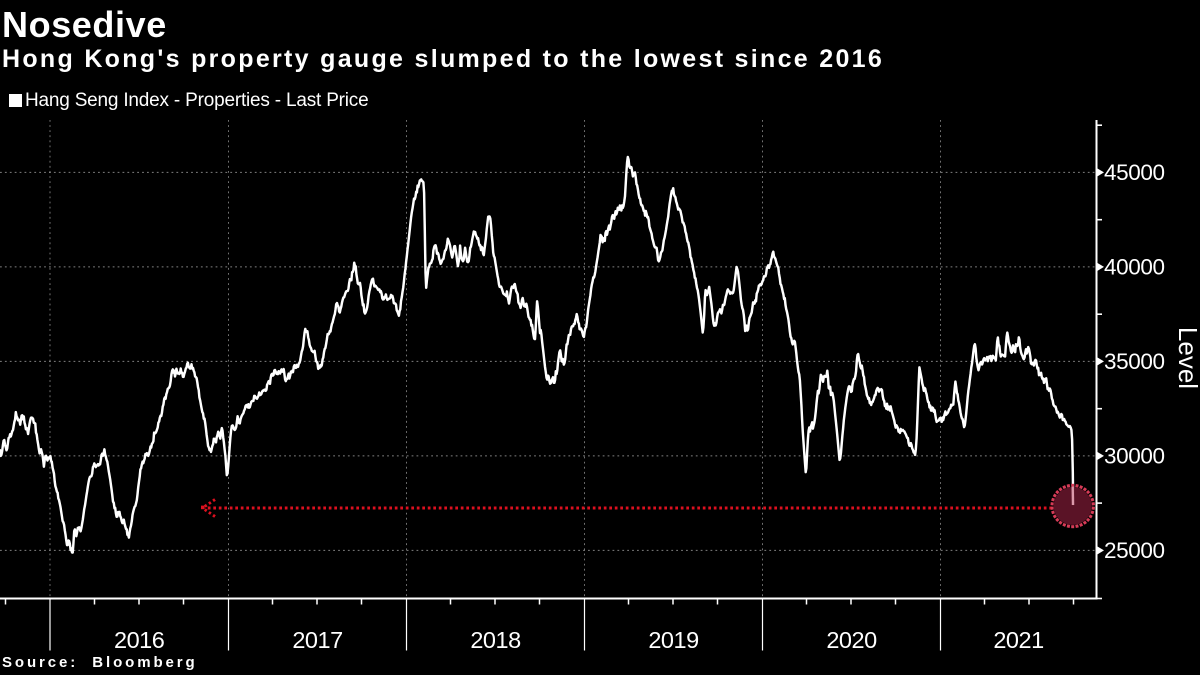  Describe the element at coordinates (1134, 455) in the screenshot. I see `svg-text: 30000` at that location.